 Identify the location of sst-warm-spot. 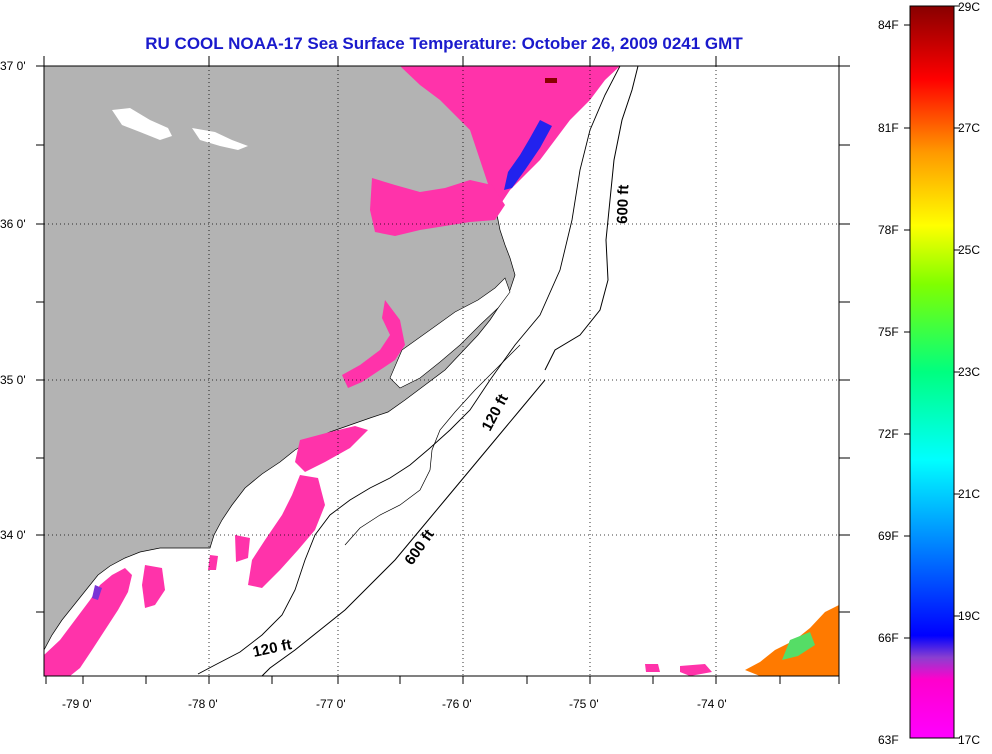
(551, 80).